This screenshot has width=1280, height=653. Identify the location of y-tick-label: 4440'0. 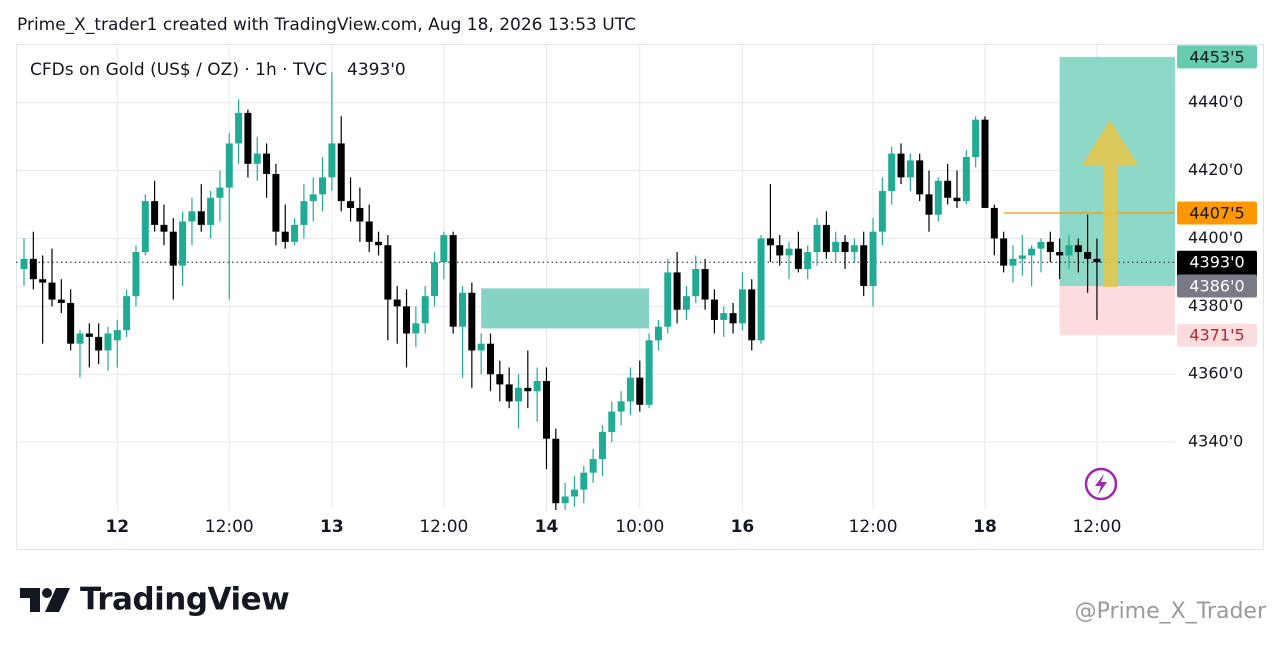
(1215, 101).